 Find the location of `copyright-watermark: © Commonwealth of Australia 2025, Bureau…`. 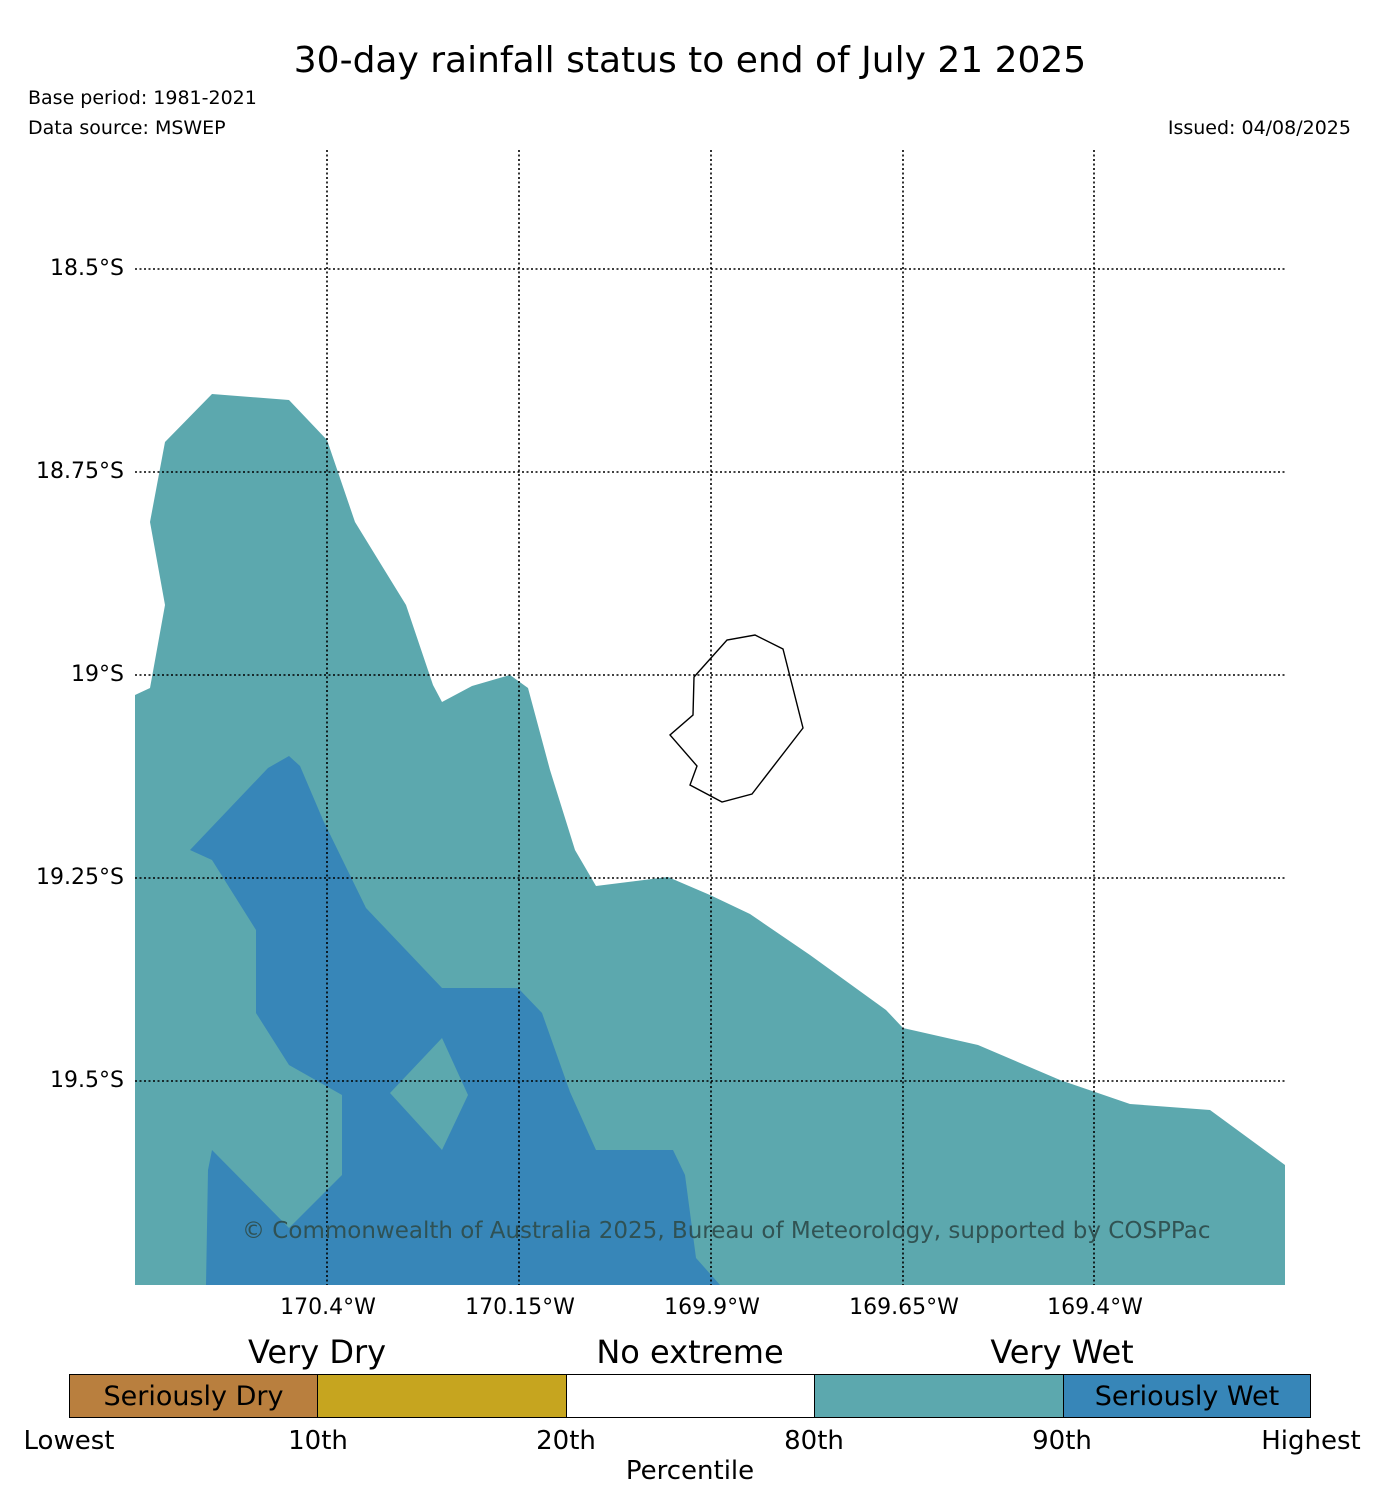

copyright-watermark: © Commonwealth of Australia 2025, Bureau… is located at coordinates (726, 1231).